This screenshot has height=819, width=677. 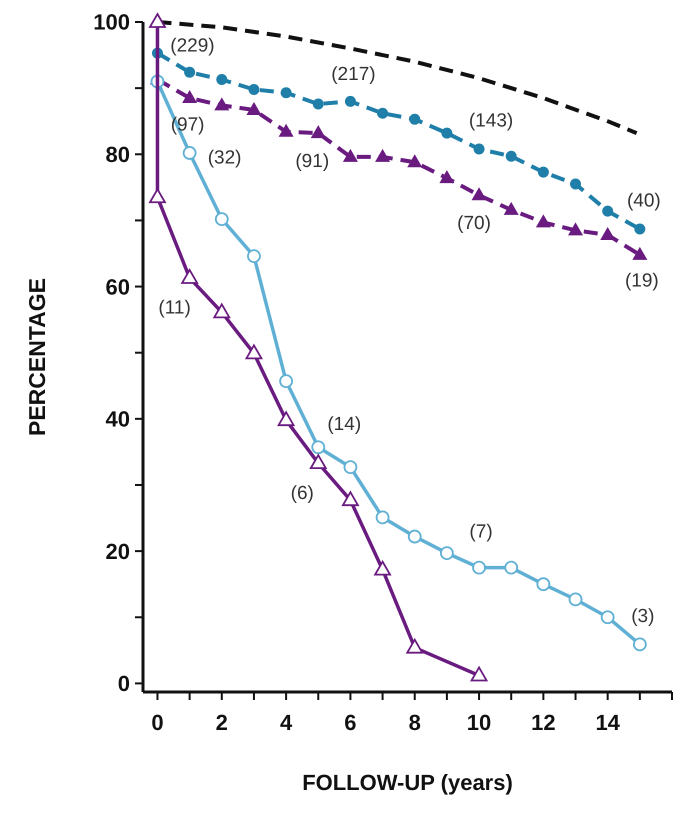 I want to click on annotation: (143), so click(x=491, y=121).